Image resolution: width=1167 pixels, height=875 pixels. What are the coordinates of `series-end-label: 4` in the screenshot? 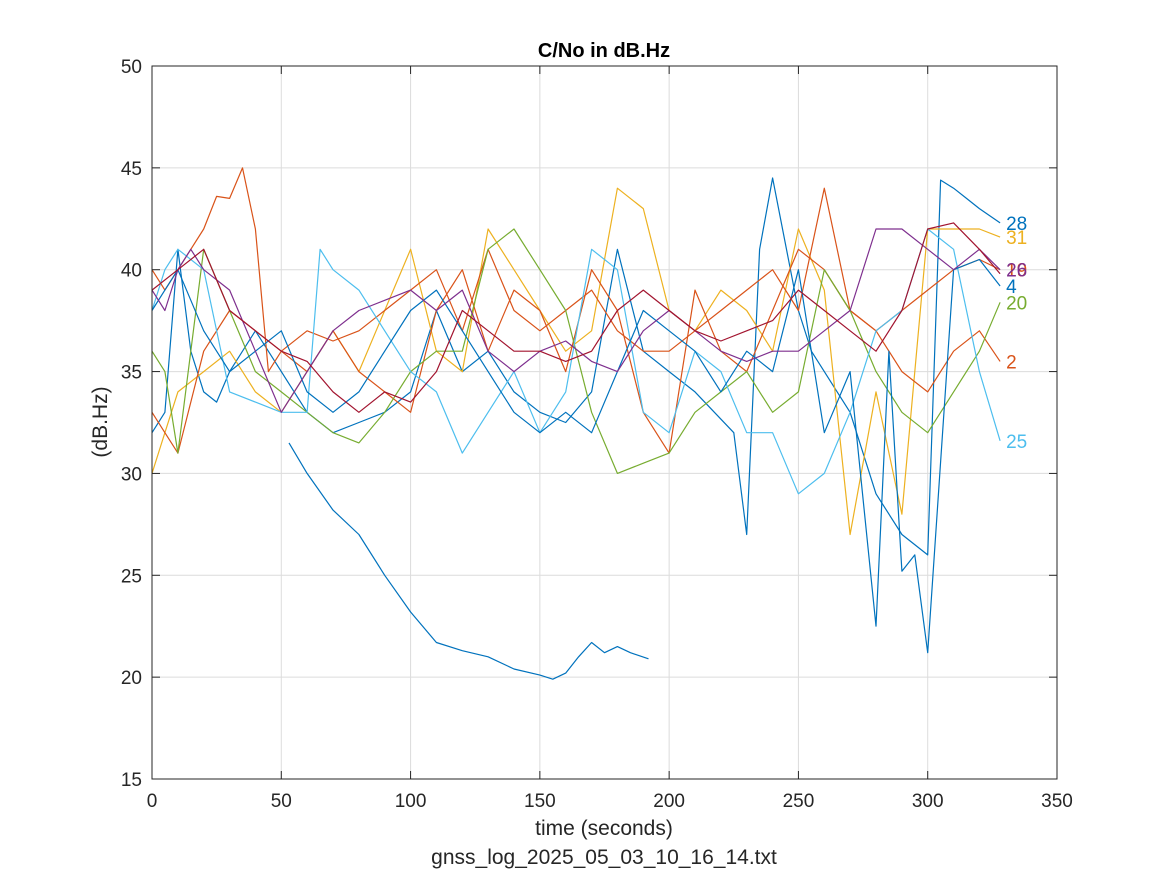 It's located at (1011, 287).